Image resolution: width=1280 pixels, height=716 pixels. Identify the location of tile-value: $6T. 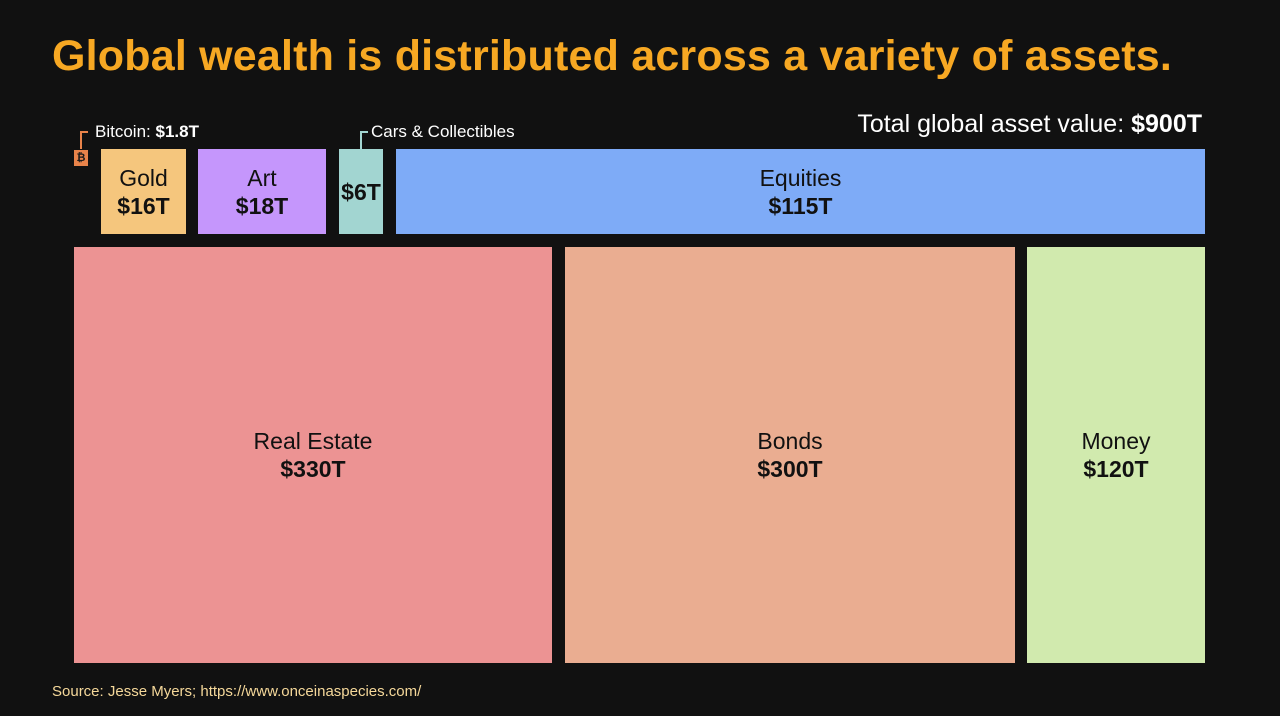
(361, 191).